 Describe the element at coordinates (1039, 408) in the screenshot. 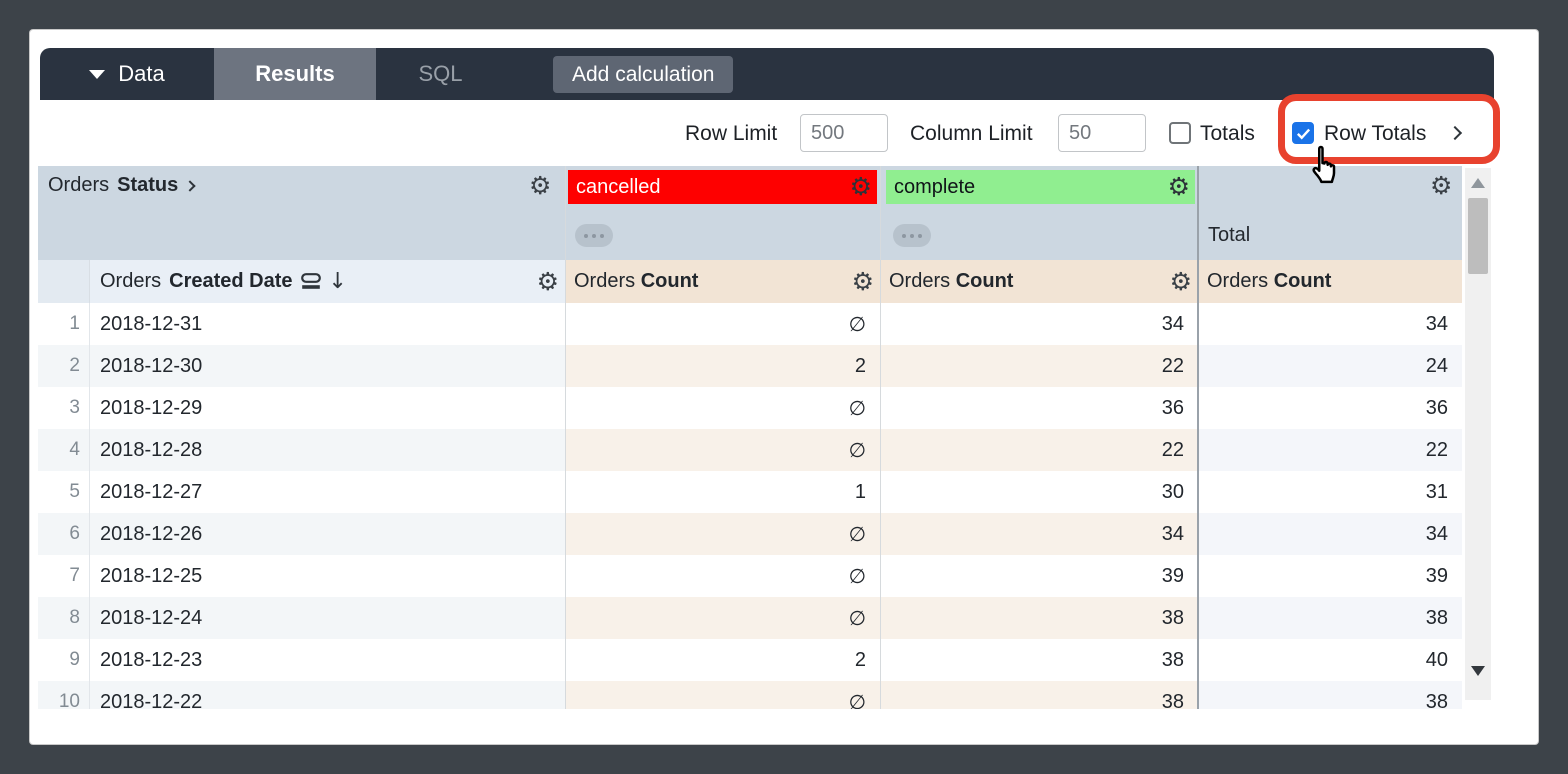

I see `cell-complete-count: 36` at that location.